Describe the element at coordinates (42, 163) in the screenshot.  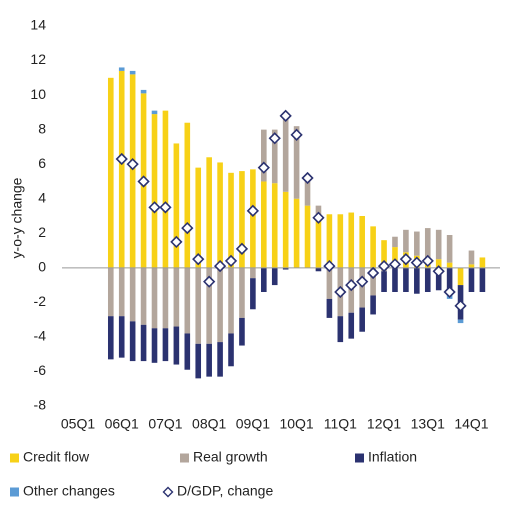
I see `y-tick-label: 6` at that location.